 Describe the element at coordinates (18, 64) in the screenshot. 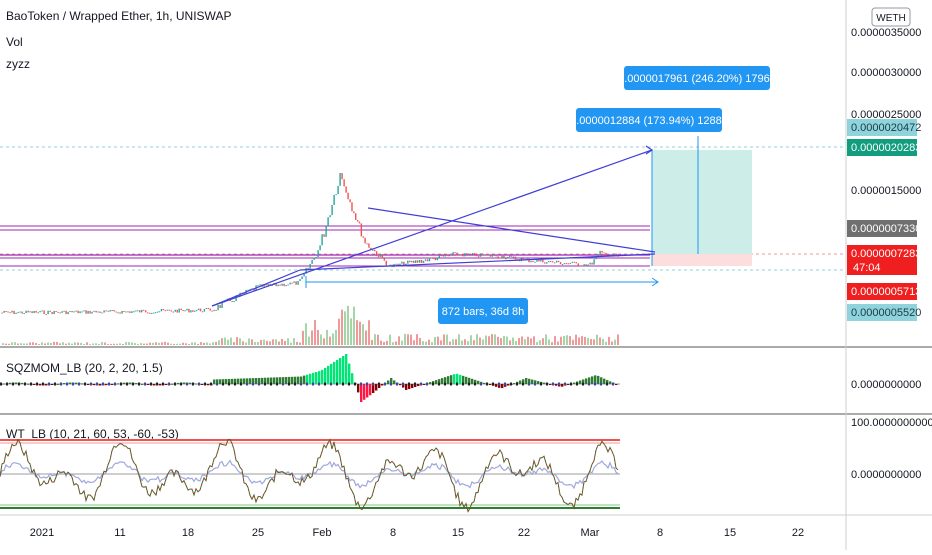

I see `indicator-zyzz-label: zyzz` at that location.